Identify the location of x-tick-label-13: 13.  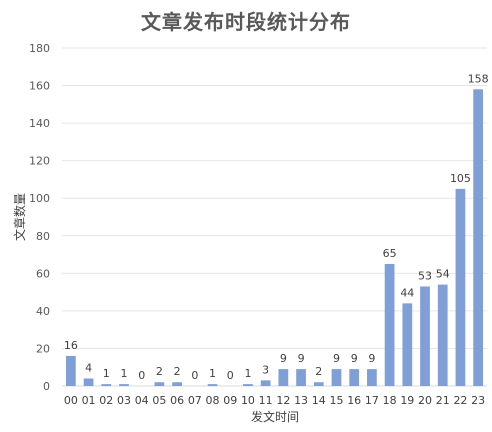
(301, 400).